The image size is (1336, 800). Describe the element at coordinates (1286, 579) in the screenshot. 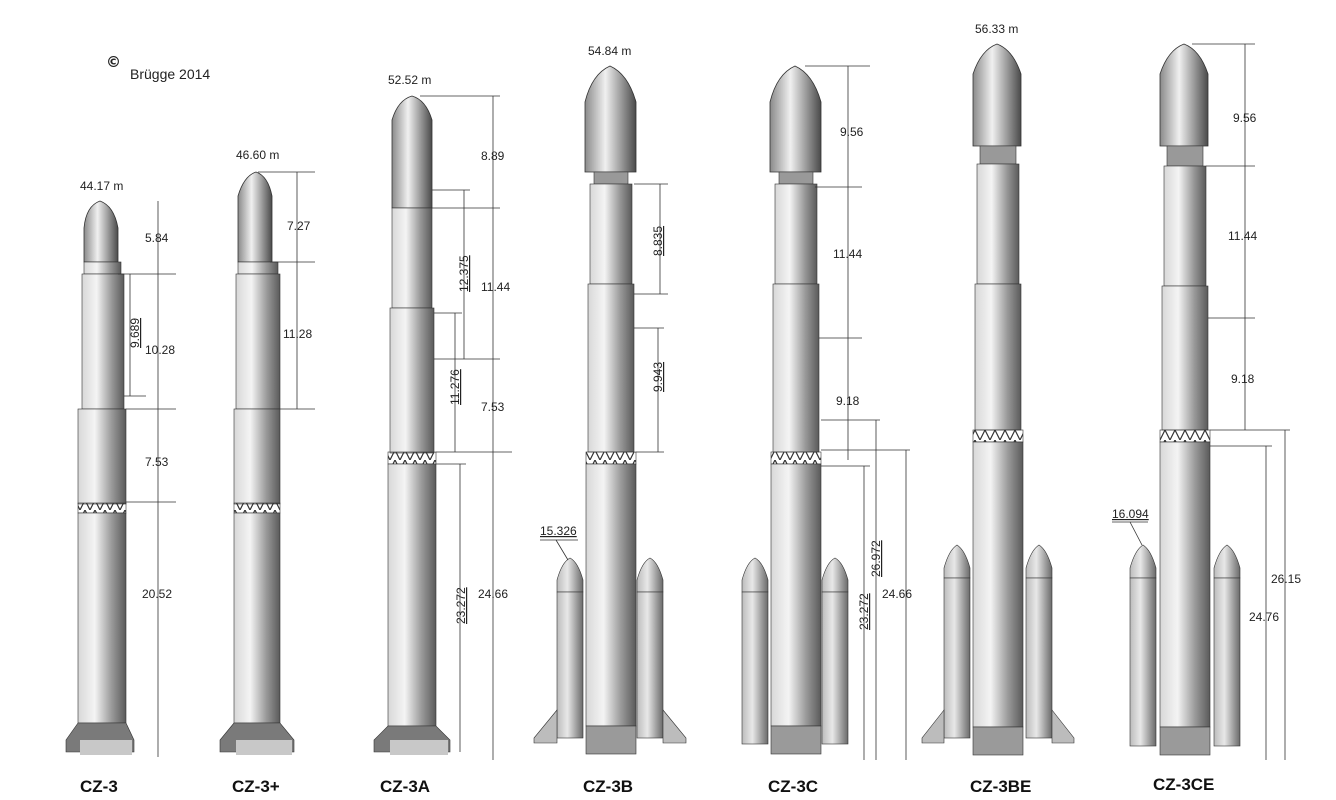

I see `dim-cz-3ce-span-26: 26.15` at that location.